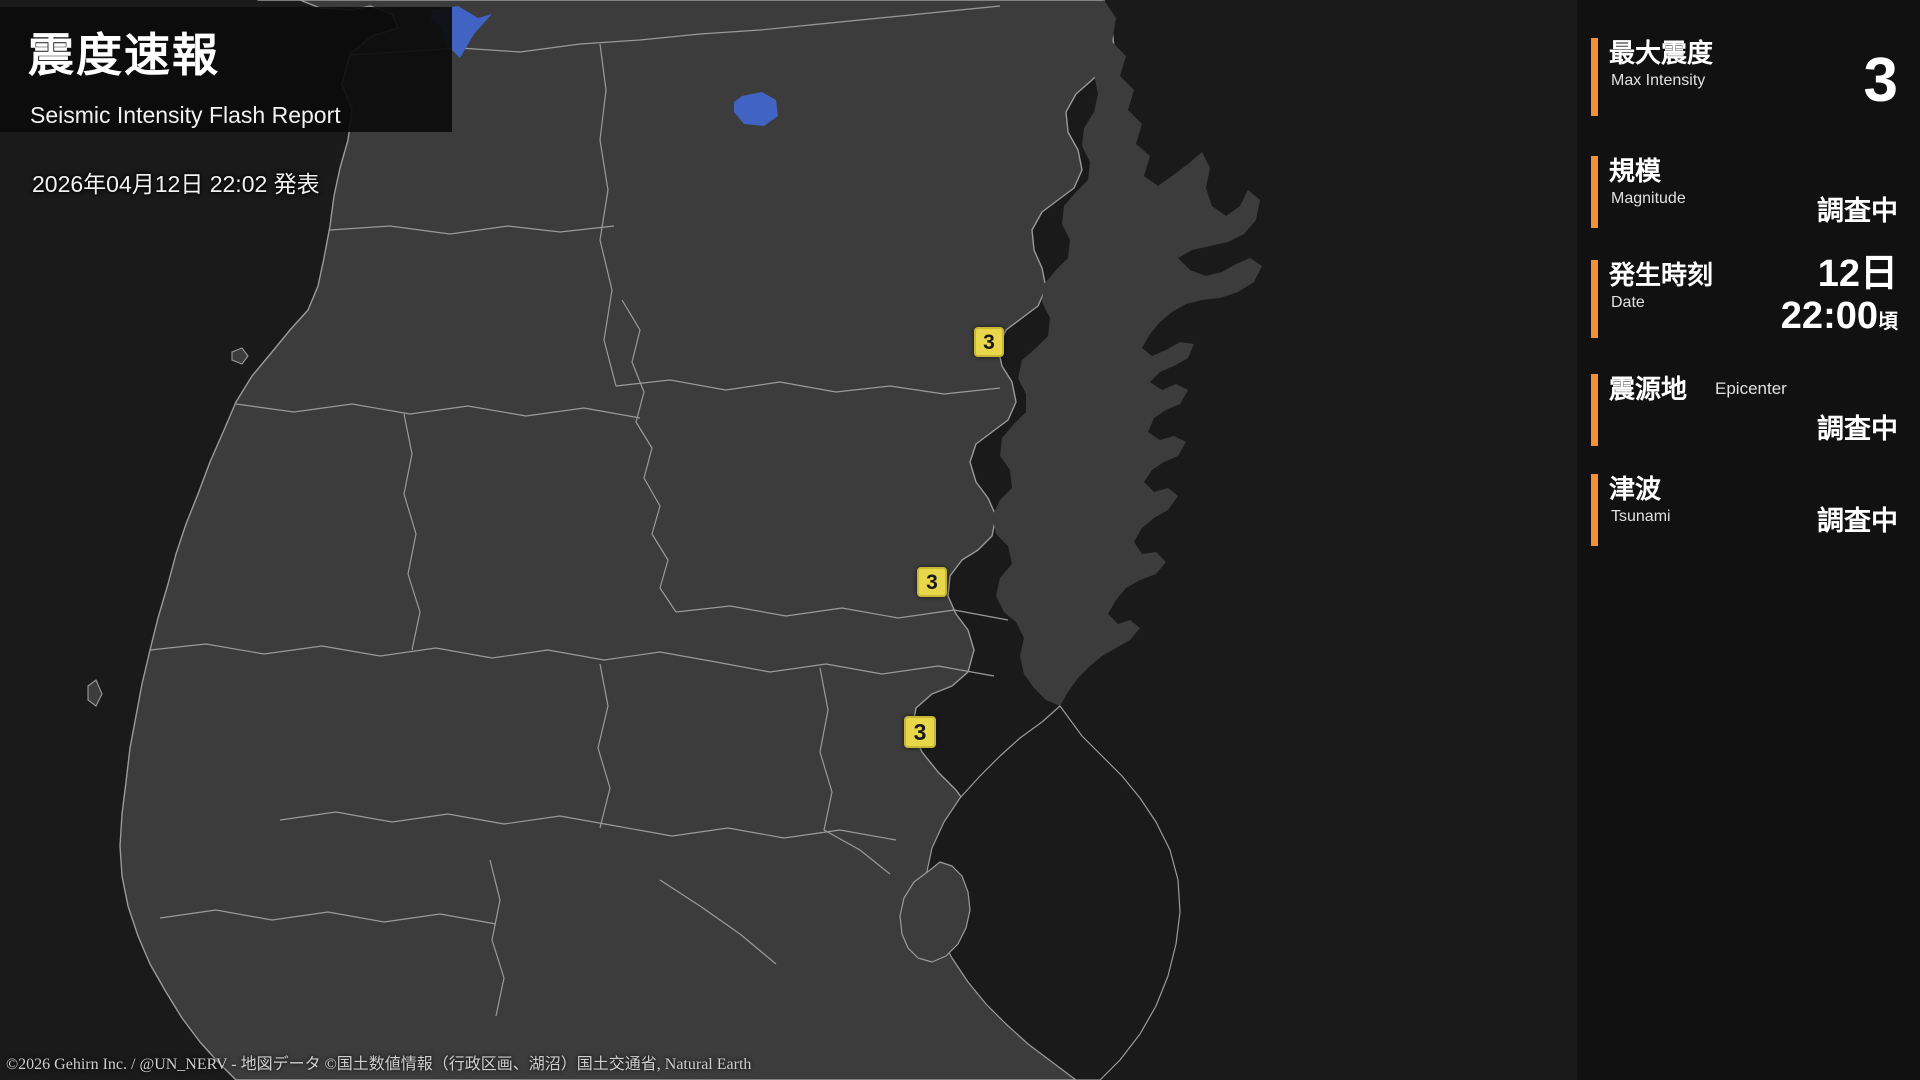 Image resolution: width=1920 pixels, height=1080 pixels. What do you see at coordinates (756, 109) in the screenshot?
I see `lake-inawashiro` at bounding box center [756, 109].